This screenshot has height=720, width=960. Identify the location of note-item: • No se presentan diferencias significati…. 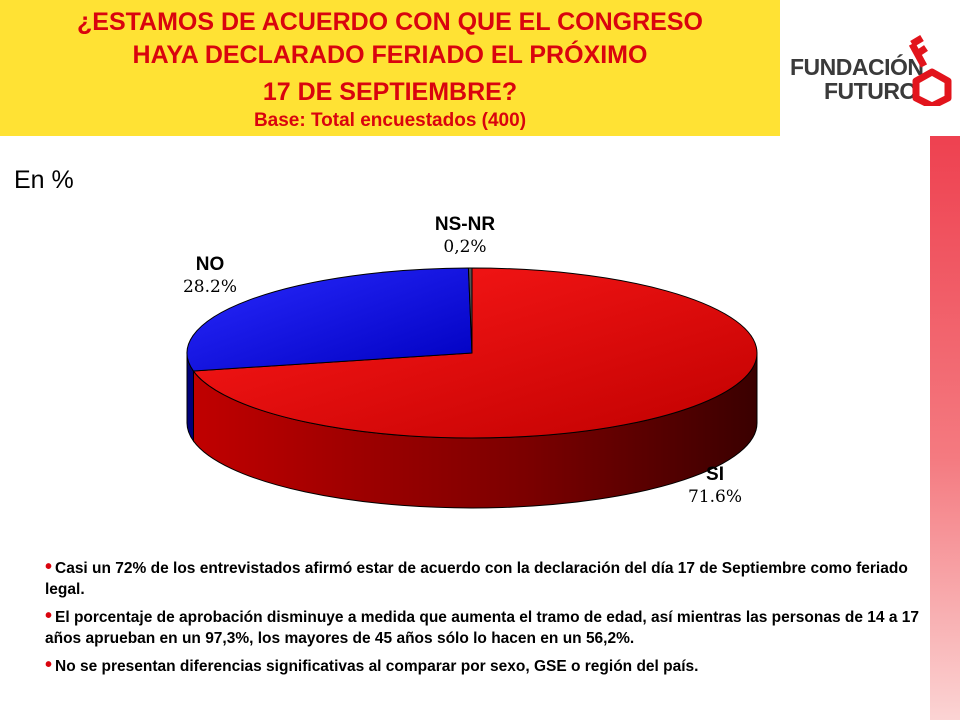
(485, 665).